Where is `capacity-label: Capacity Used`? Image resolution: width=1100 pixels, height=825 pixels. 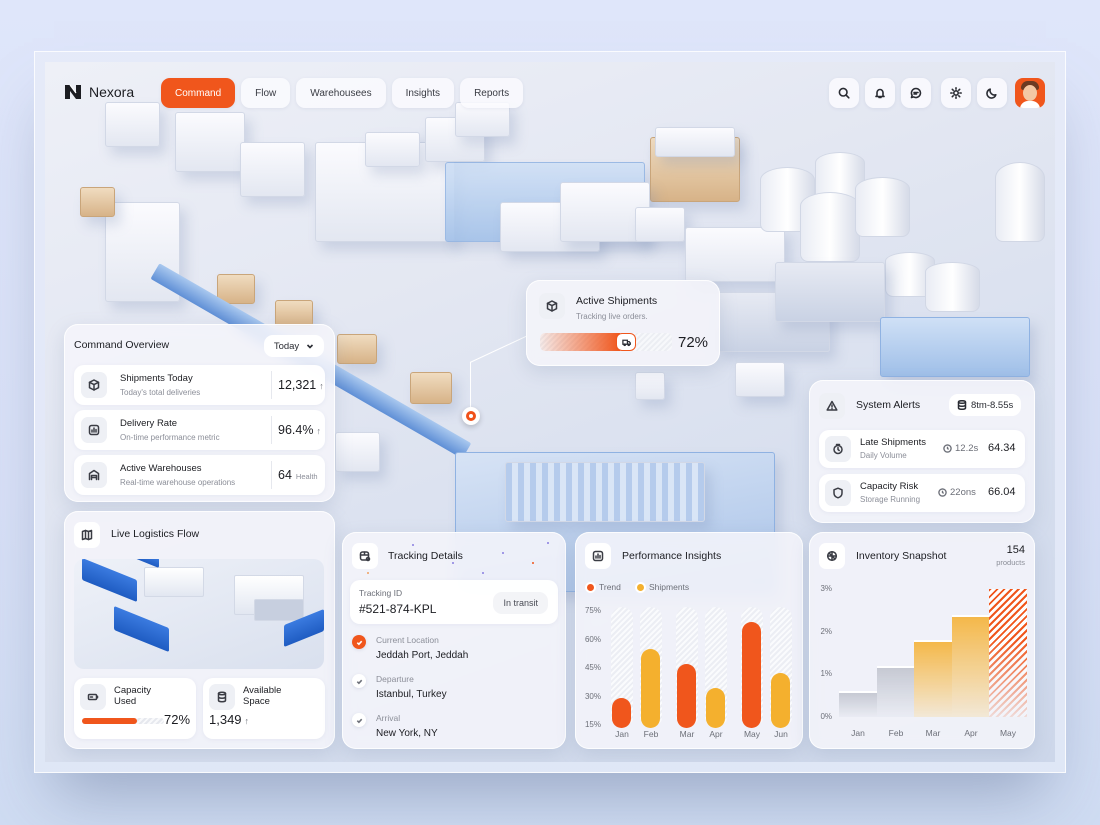
capacity-label: Capacity Used is located at coordinates (132, 696).